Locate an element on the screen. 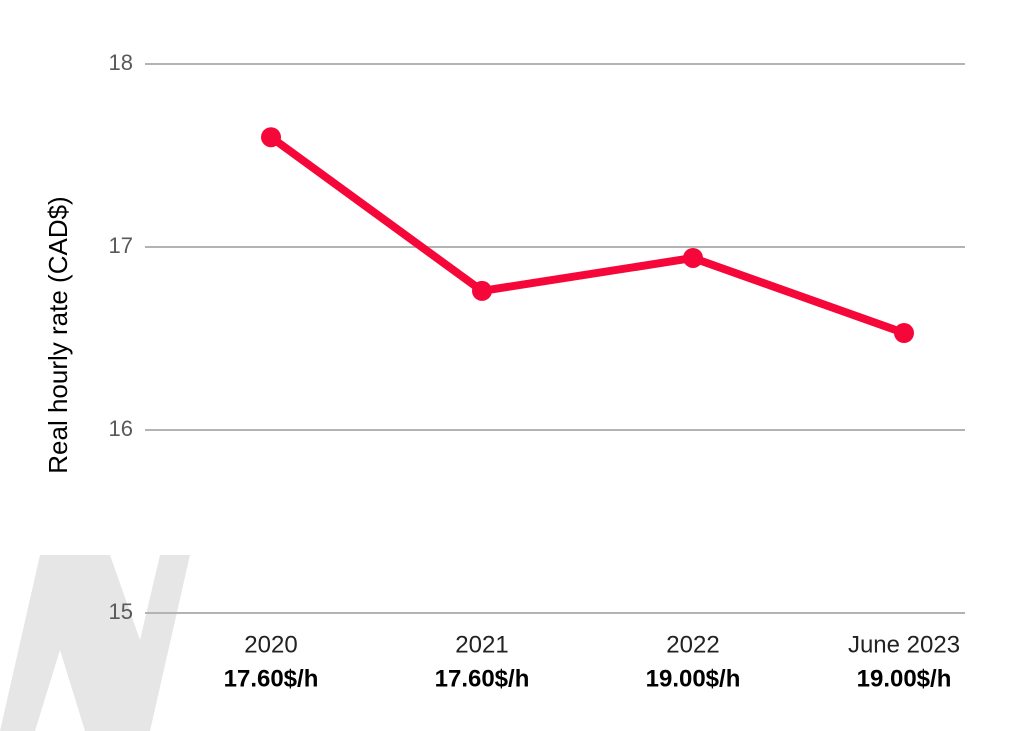 Image resolution: width=1024 pixels, height=731 pixels. x-tick-label: 2021 is located at coordinates (481, 644).